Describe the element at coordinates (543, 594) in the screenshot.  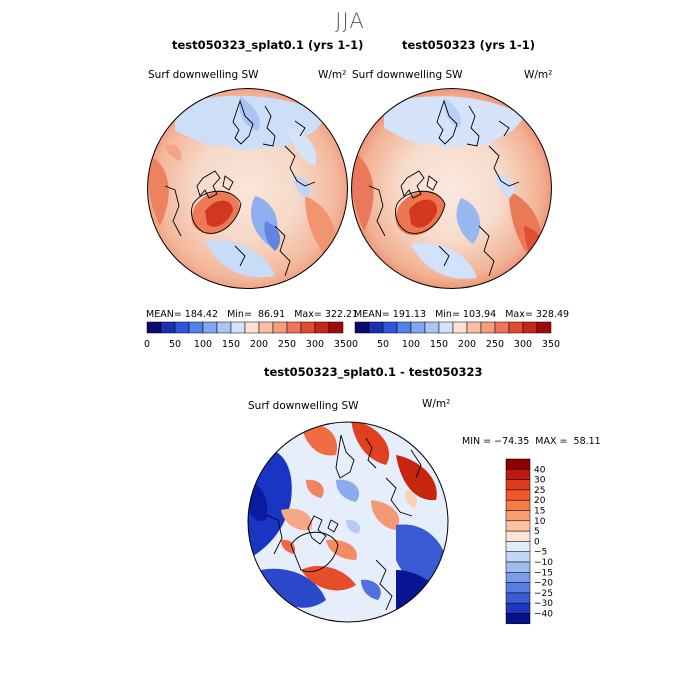
I see `colorbar-tick-label: −25` at that location.